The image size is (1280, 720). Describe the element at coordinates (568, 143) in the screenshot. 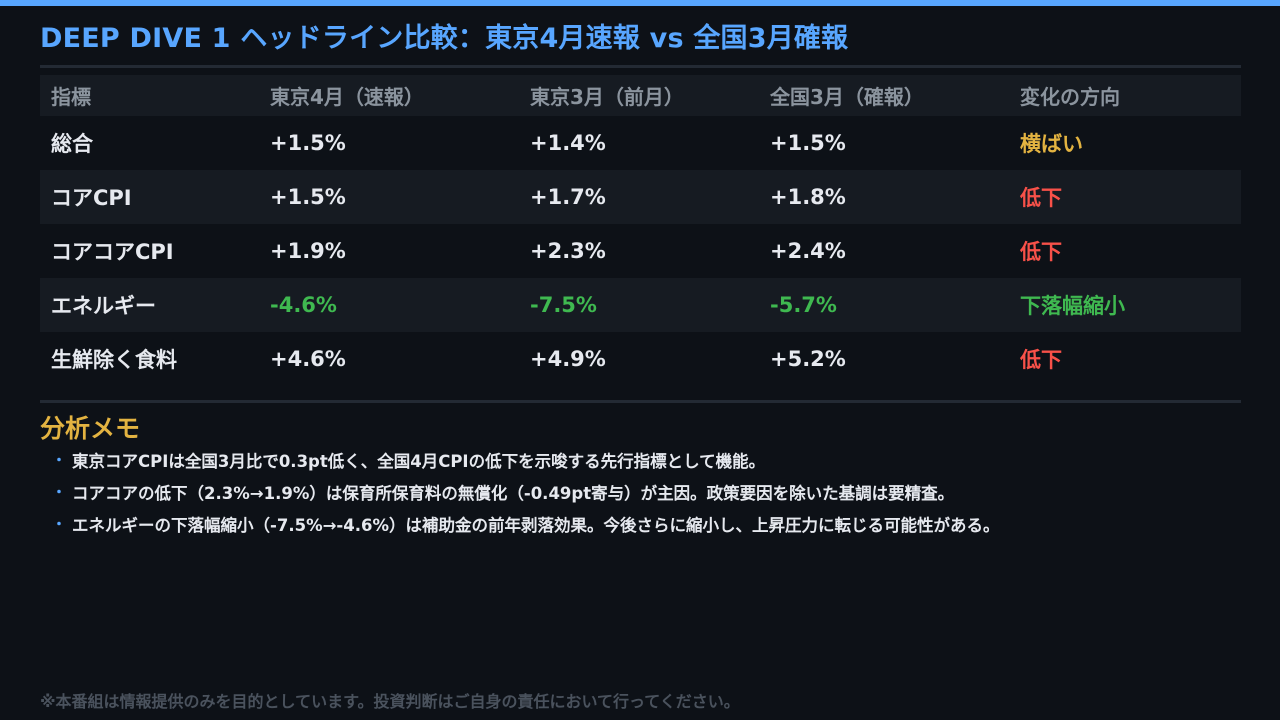

I see `tokyo-mar-cell: +1.4%` at that location.